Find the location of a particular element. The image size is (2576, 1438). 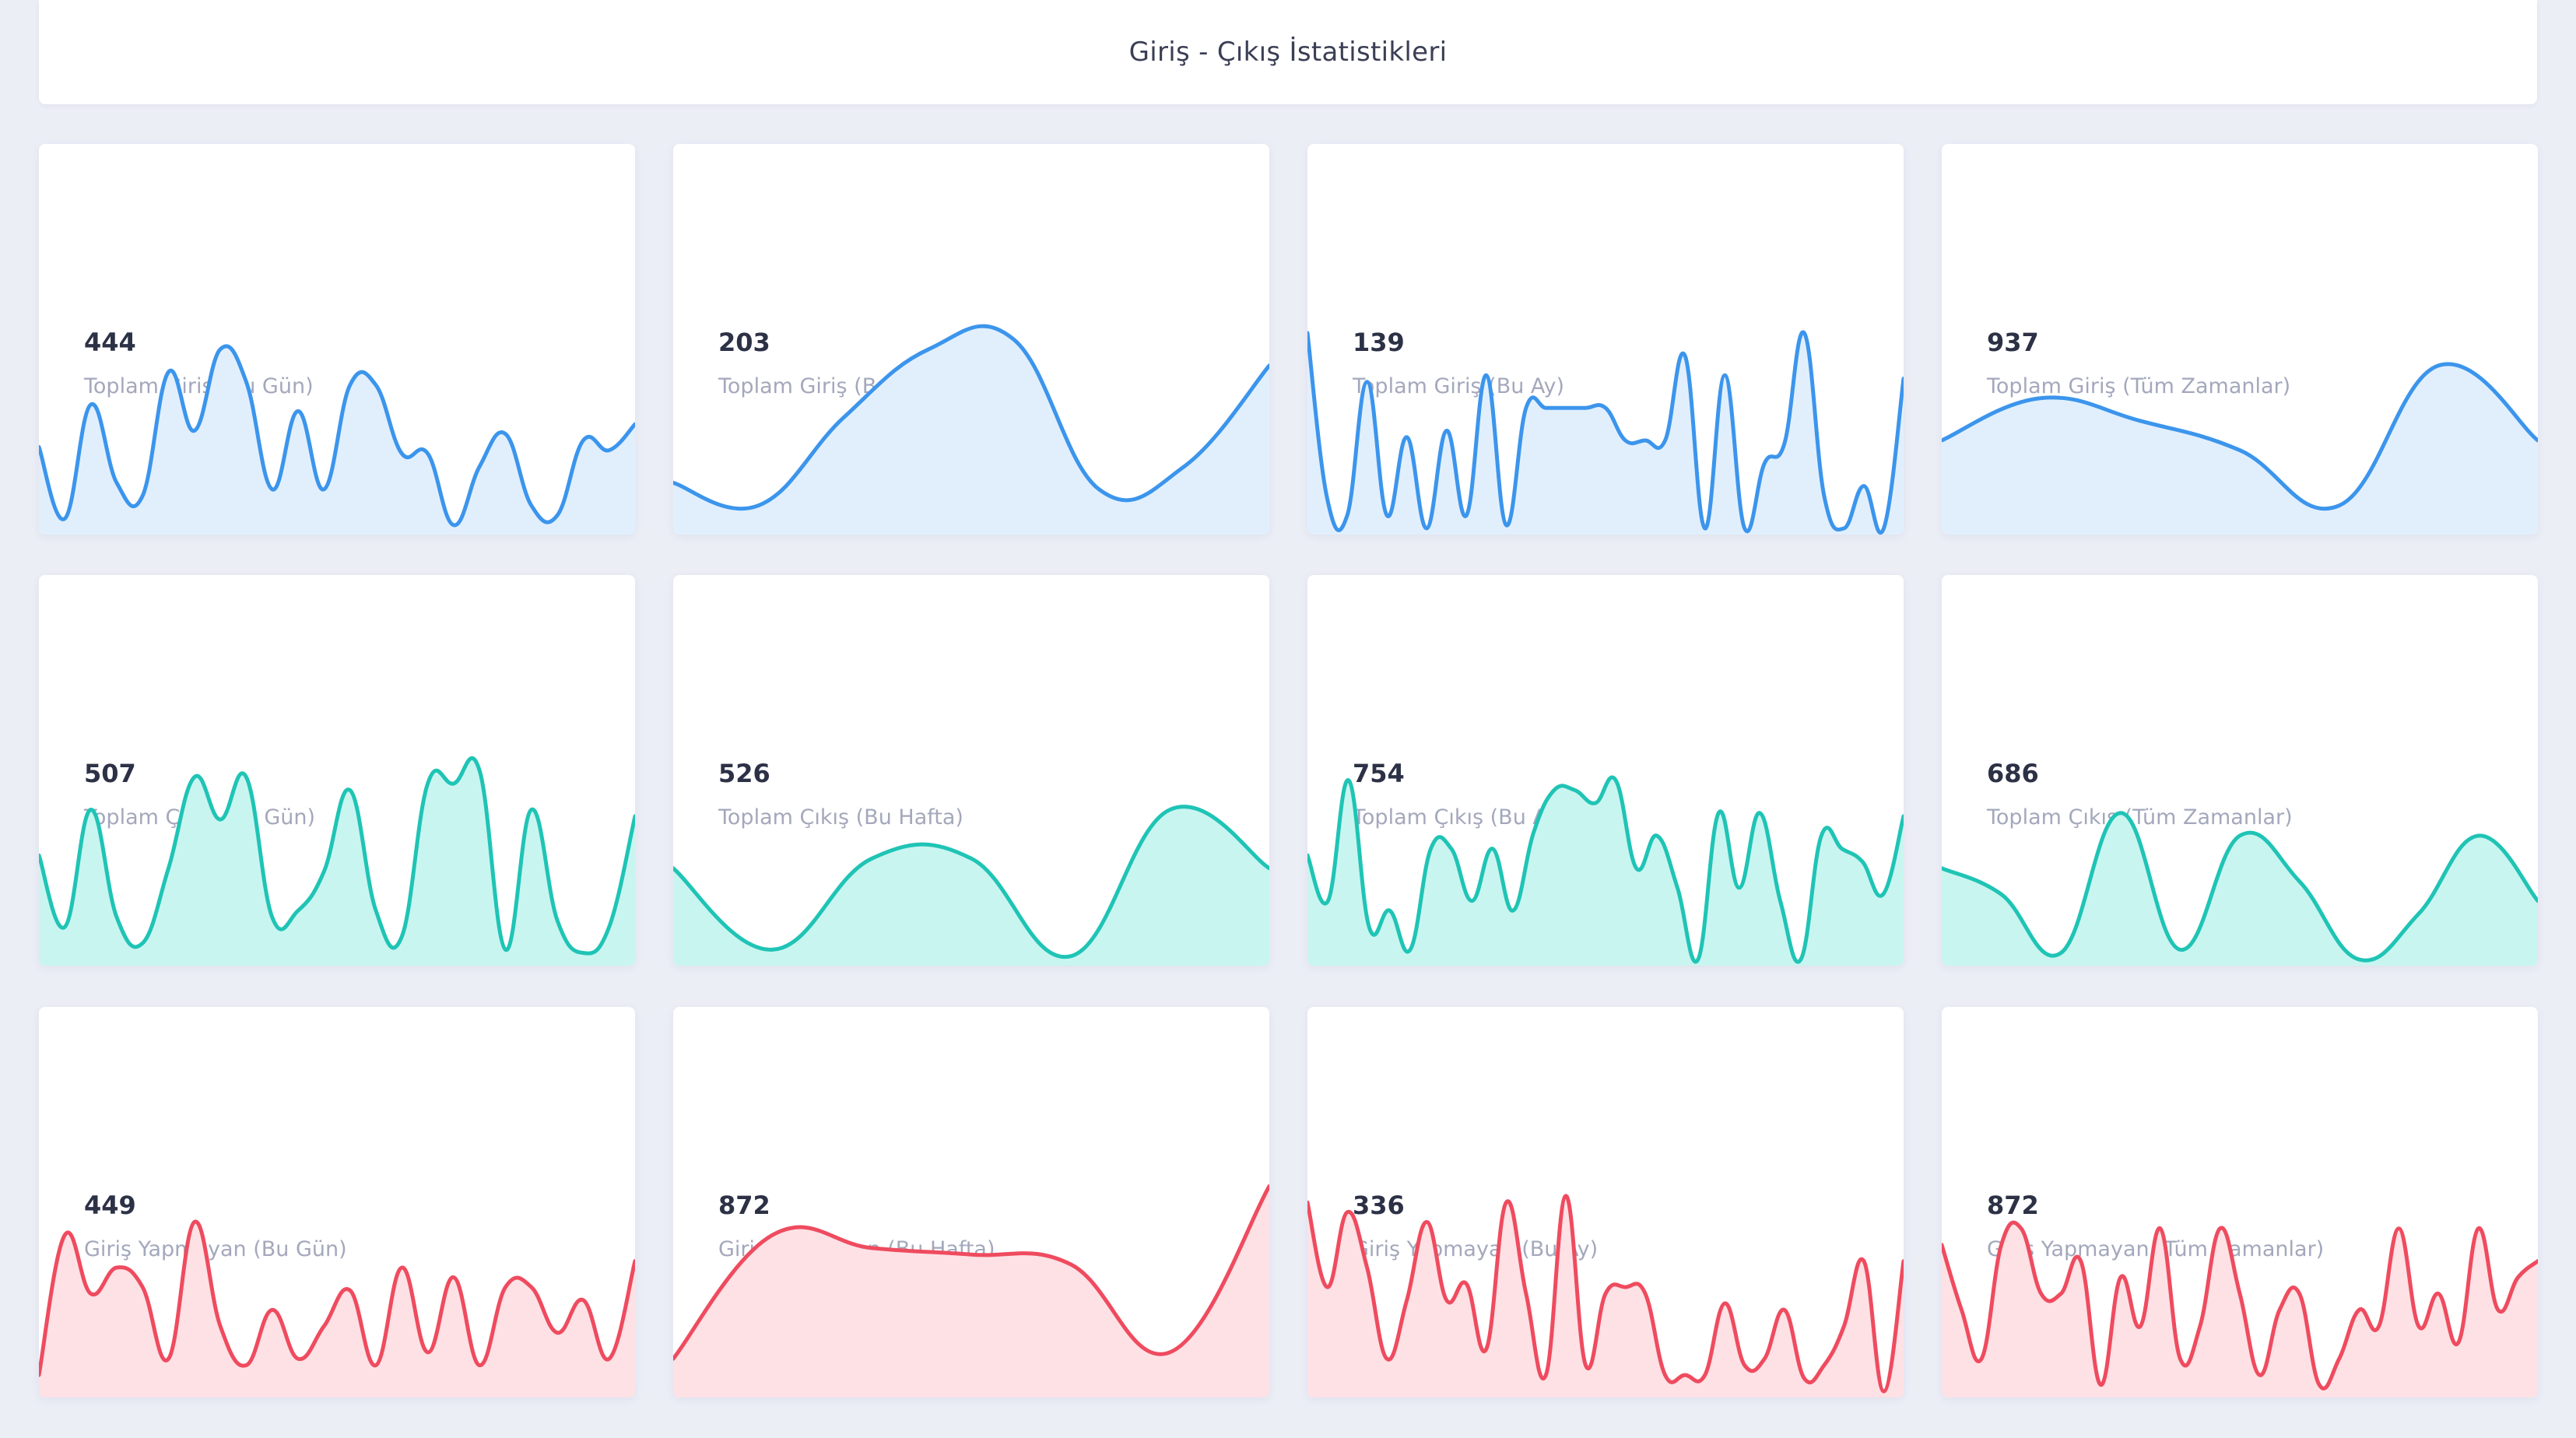

stat-card-not-logged-all-time: 872 Giriş Yapmayan (Tüm Zamanlar) is located at coordinates (2240, 1202).